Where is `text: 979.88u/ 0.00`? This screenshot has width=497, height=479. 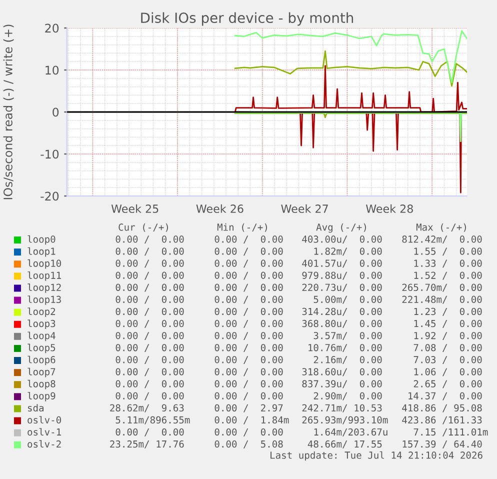 text: 979.88u/ 0.00 is located at coordinates (342, 276).